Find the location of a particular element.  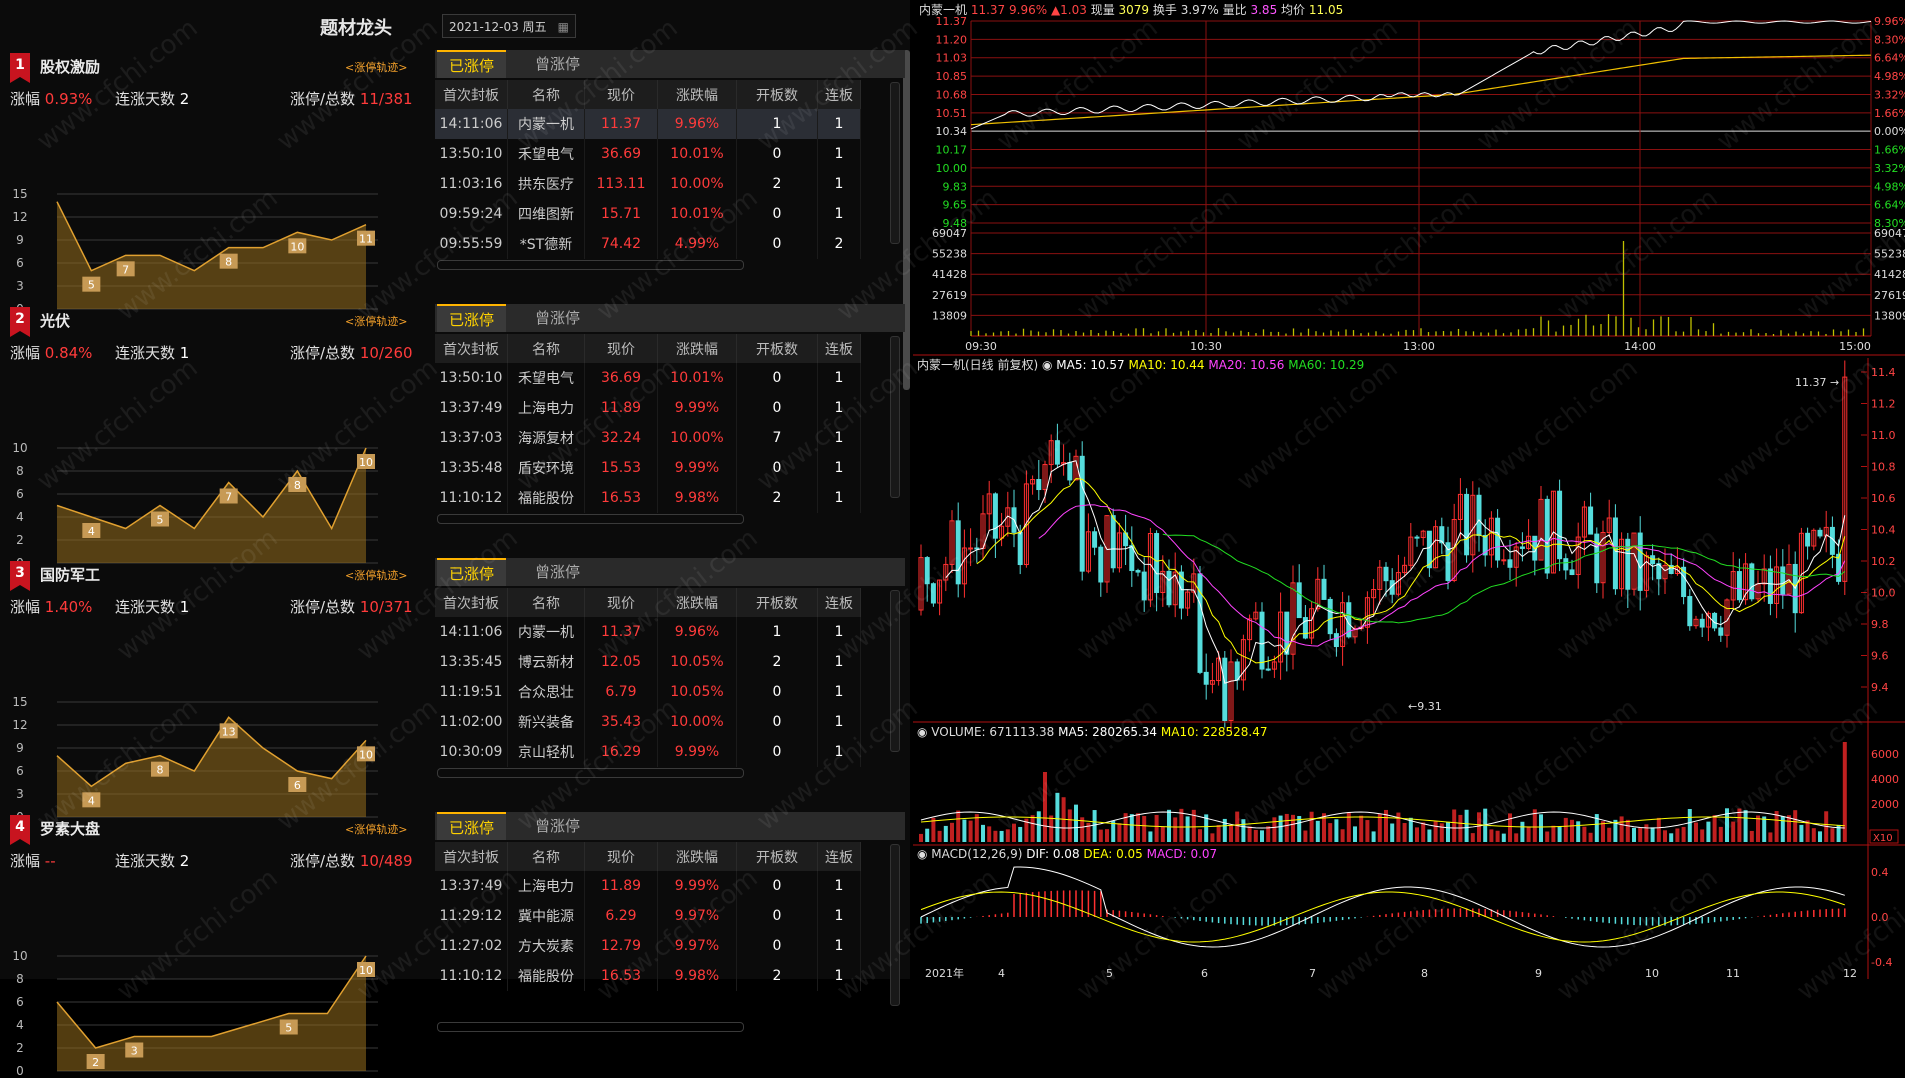

value-label: 5 is located at coordinates (91, 285).